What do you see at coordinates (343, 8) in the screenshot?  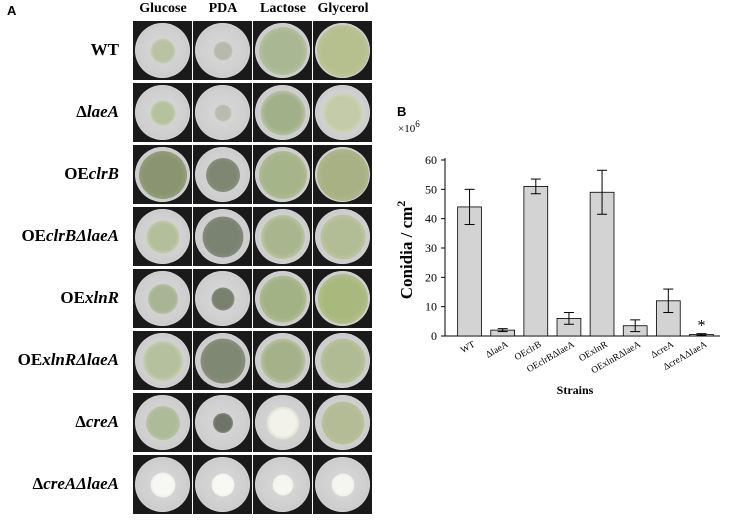 I see `media-label-glycerol: Glycerol` at bounding box center [343, 8].